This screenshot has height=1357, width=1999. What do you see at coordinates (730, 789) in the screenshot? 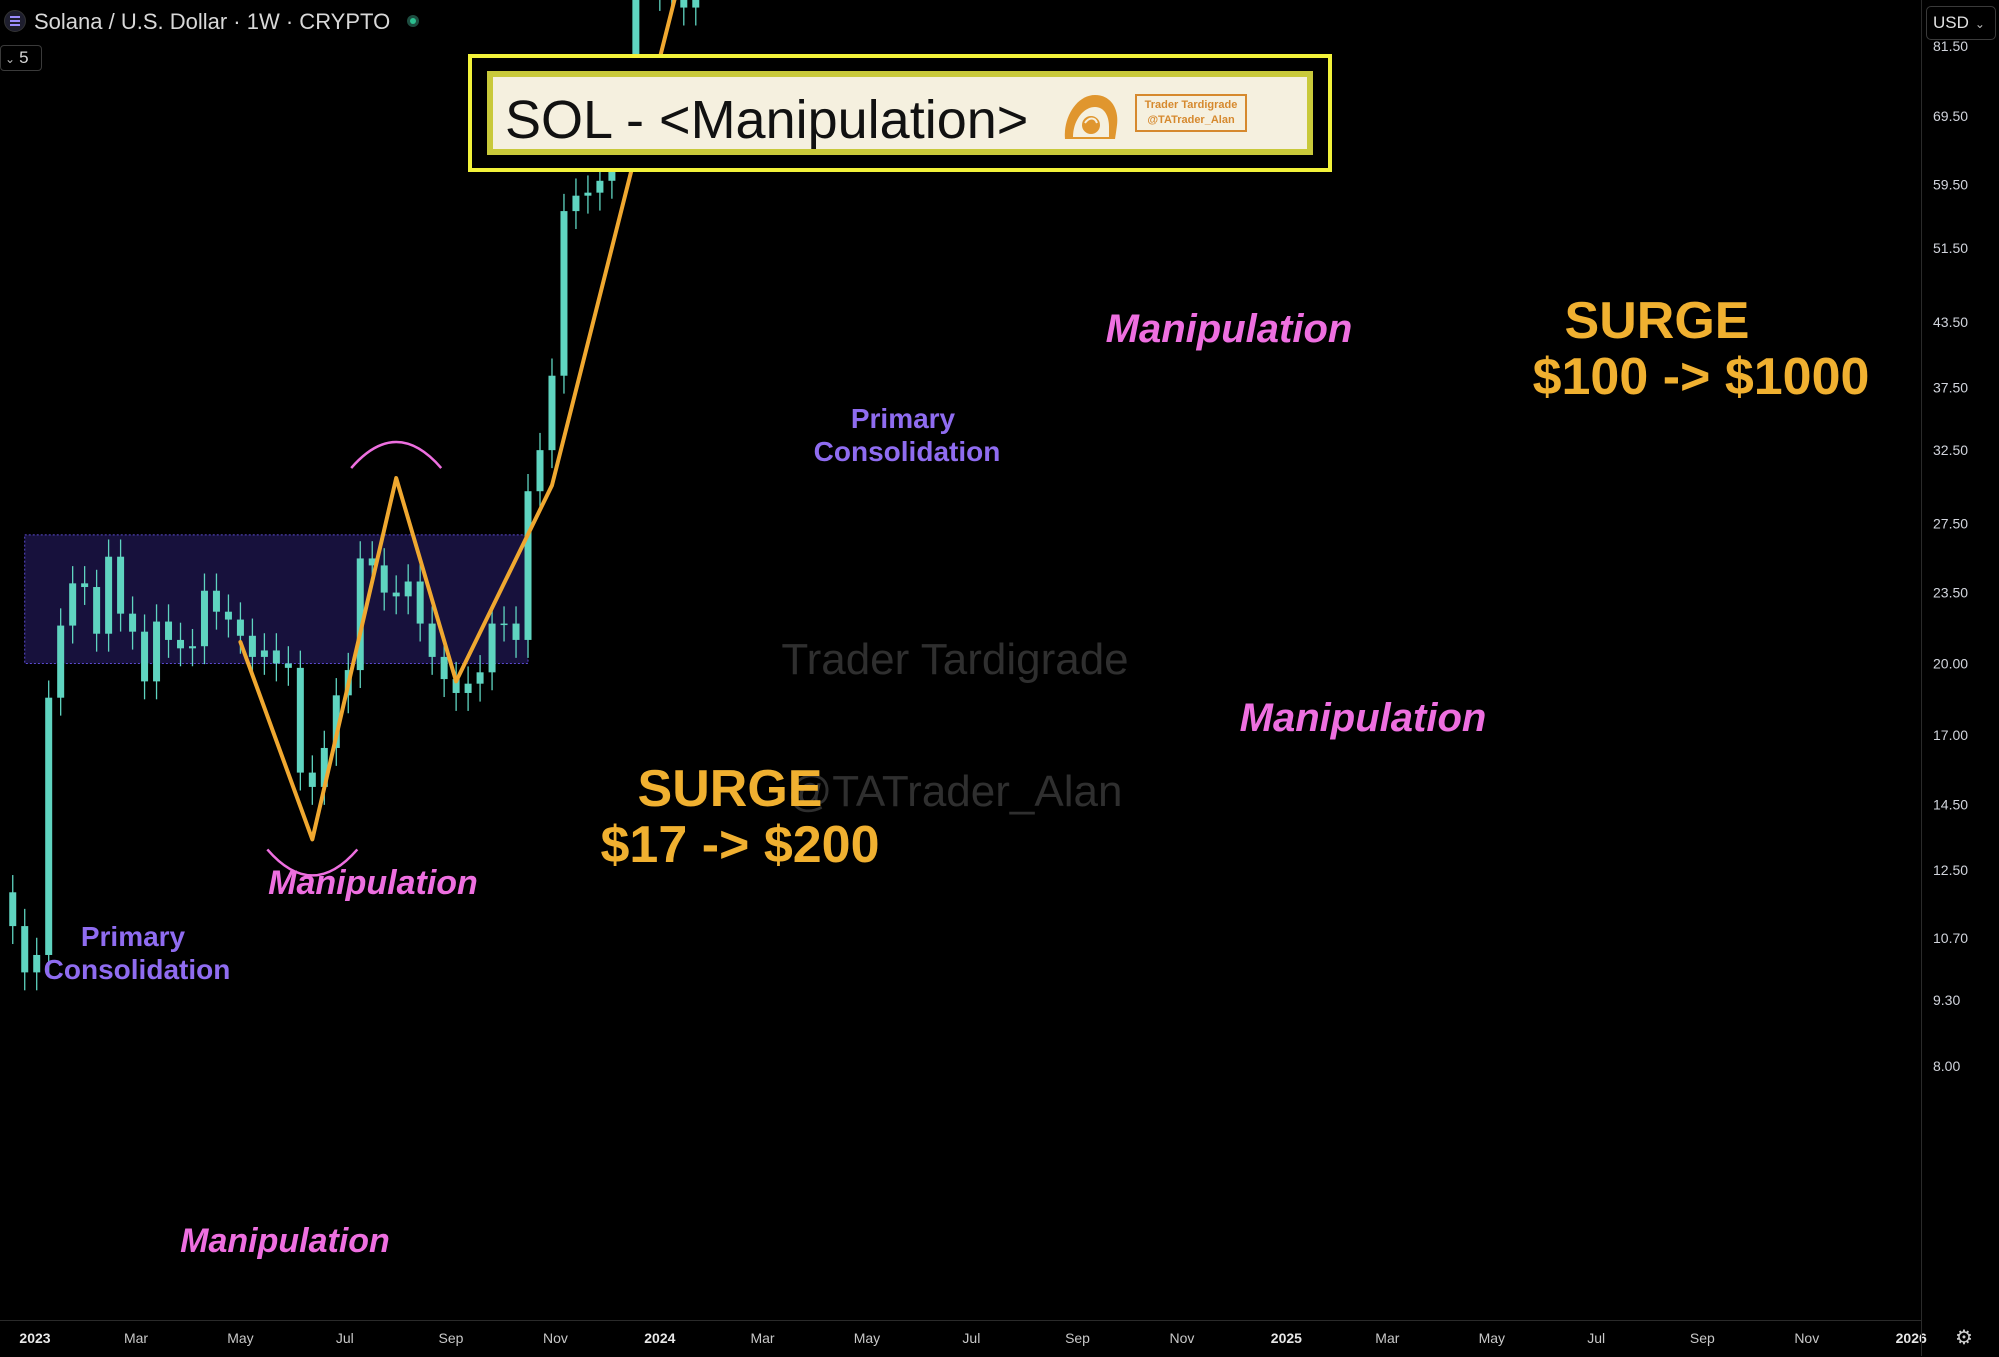
I see `surge-1-title: SURGE` at bounding box center [730, 789].